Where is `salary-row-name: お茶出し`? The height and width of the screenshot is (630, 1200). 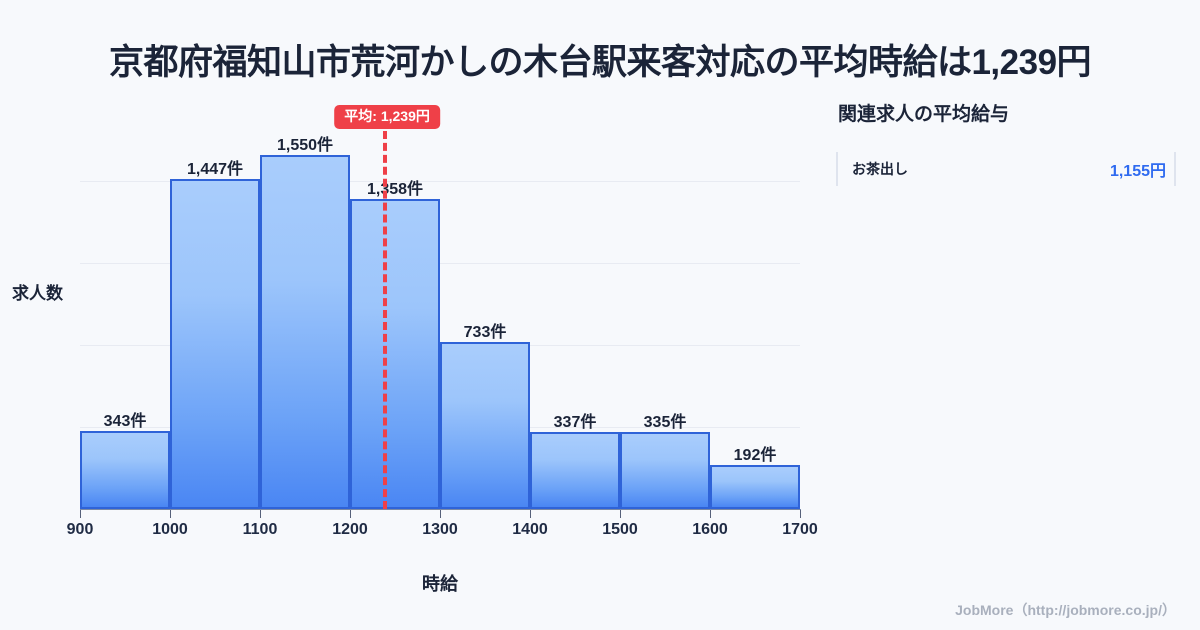
salary-row-name: お茶出し is located at coordinates (880, 169).